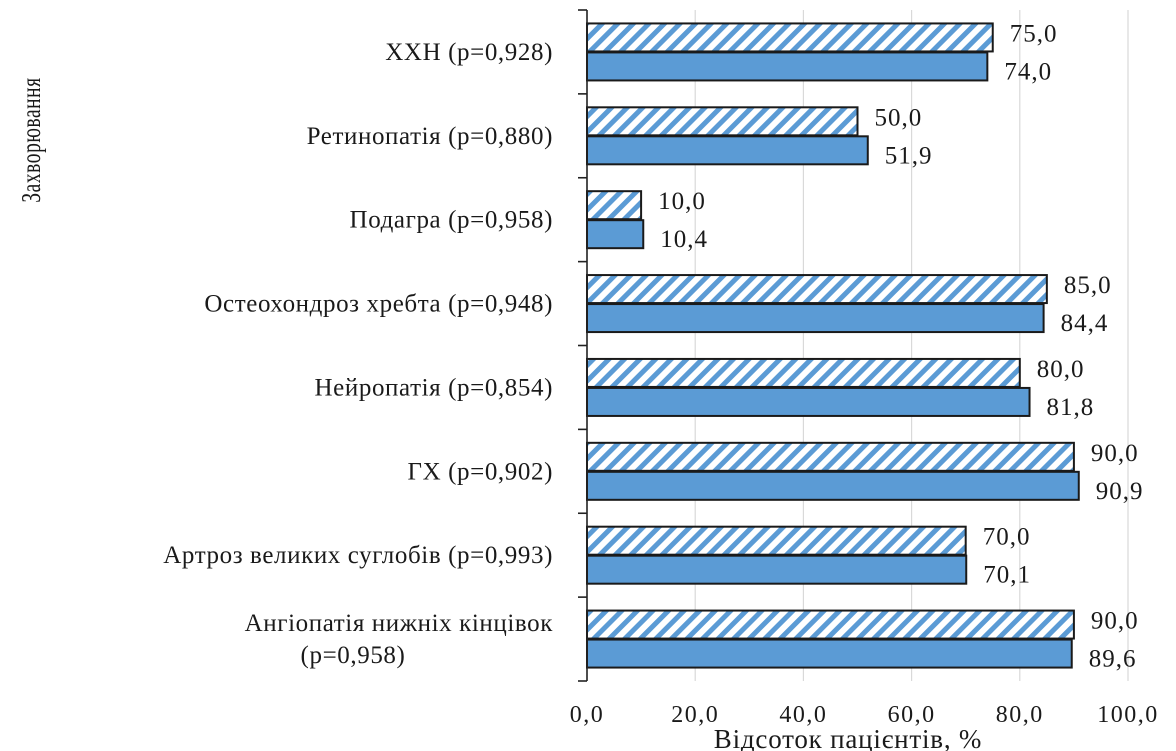 The height and width of the screenshot is (751, 1176). I want to click on category-label: Подагра (p=0,958), so click(451, 220).